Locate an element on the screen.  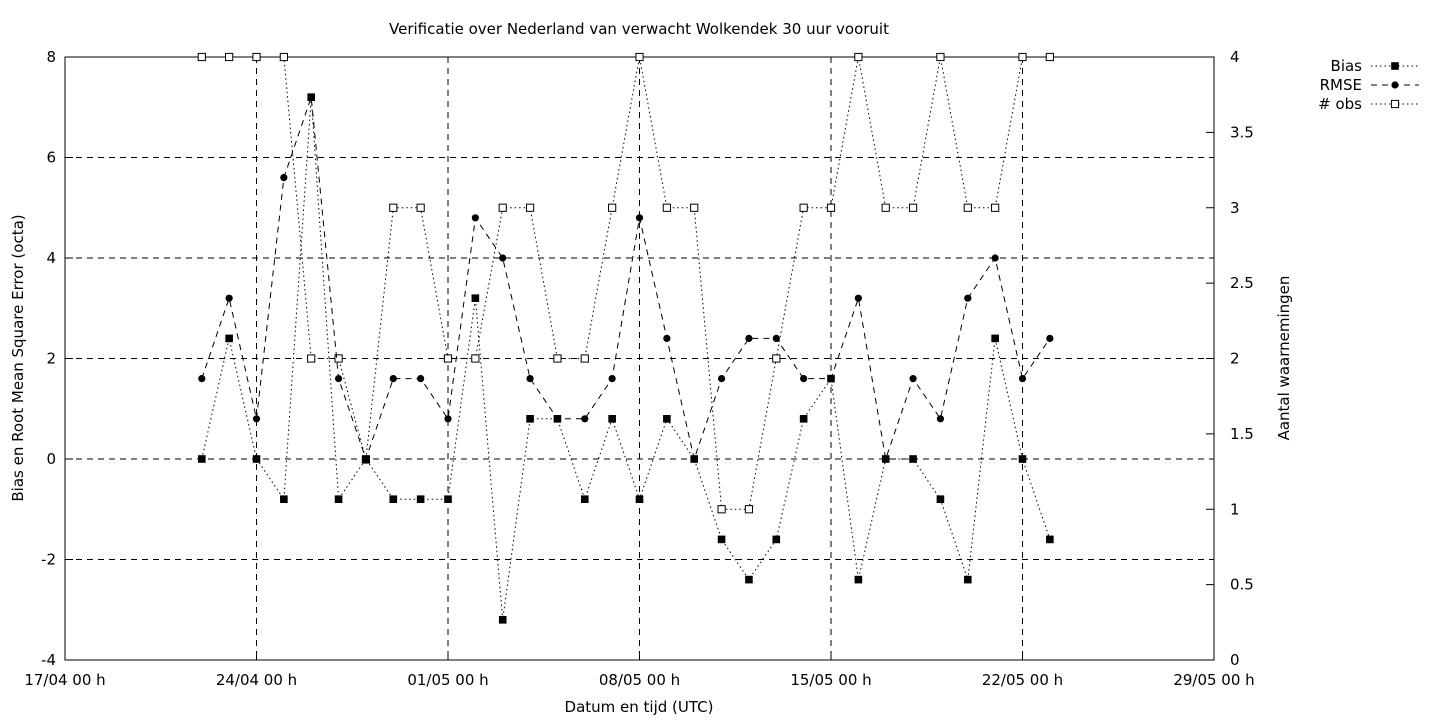
x-tick-label: 29/05 00 h is located at coordinates (1213, 680).